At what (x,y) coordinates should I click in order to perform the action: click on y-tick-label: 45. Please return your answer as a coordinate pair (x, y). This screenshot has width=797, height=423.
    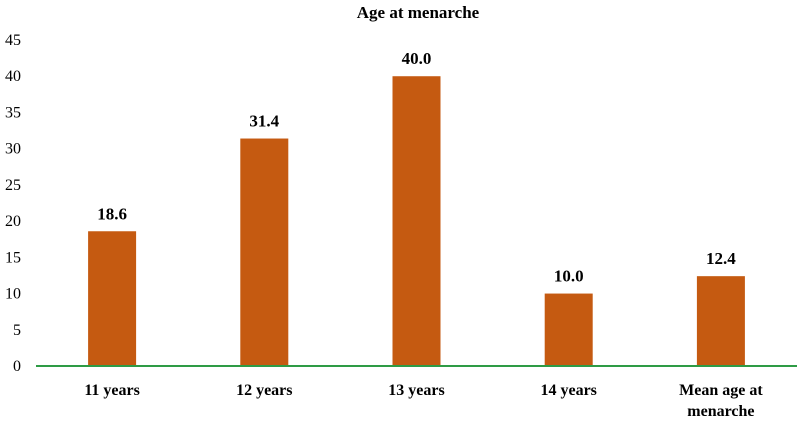
    Looking at the image, I should click on (13, 40).